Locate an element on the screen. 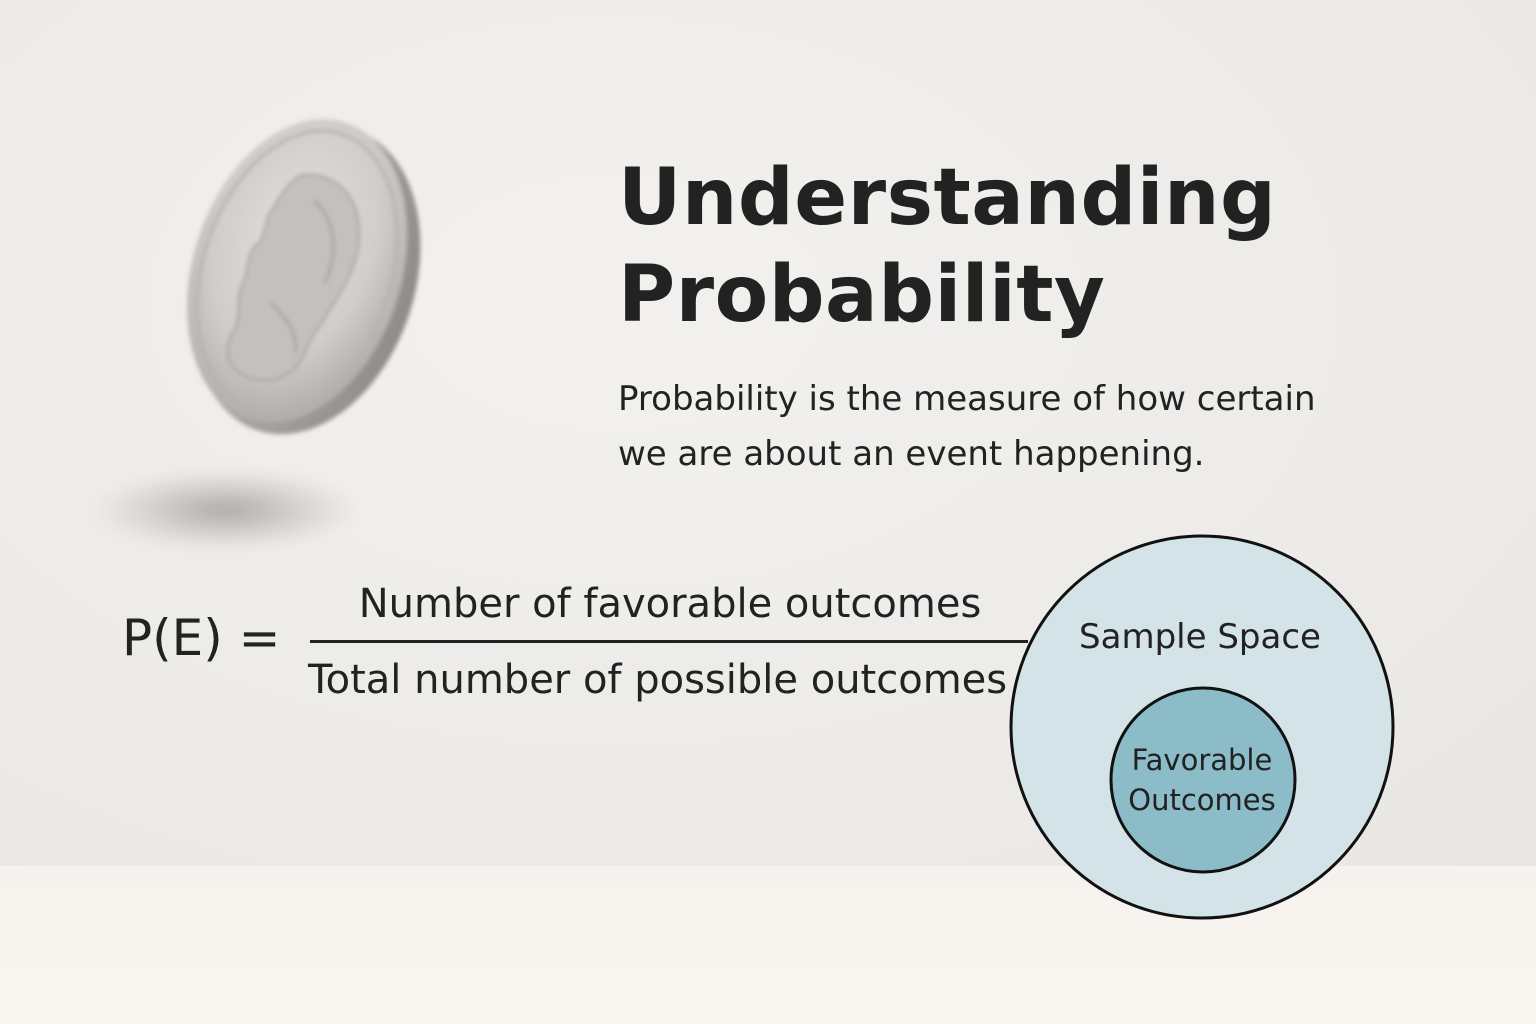 The width and height of the screenshot is (1536, 1024). title-line-2: Probability is located at coordinates (862, 295).